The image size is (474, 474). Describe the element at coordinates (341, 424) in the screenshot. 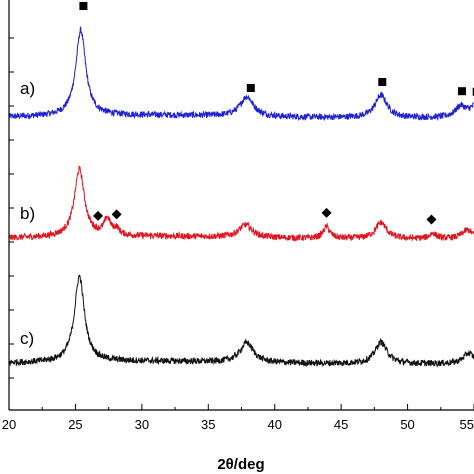

I see `x-tick-label: 45` at that location.